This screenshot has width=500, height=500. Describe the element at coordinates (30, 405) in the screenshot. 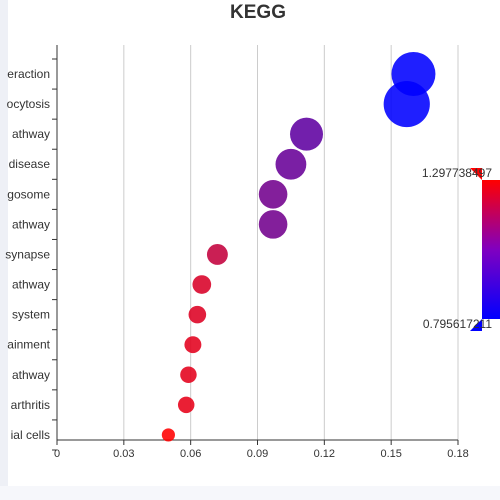

I see `y-category-label: arthritis` at that location.